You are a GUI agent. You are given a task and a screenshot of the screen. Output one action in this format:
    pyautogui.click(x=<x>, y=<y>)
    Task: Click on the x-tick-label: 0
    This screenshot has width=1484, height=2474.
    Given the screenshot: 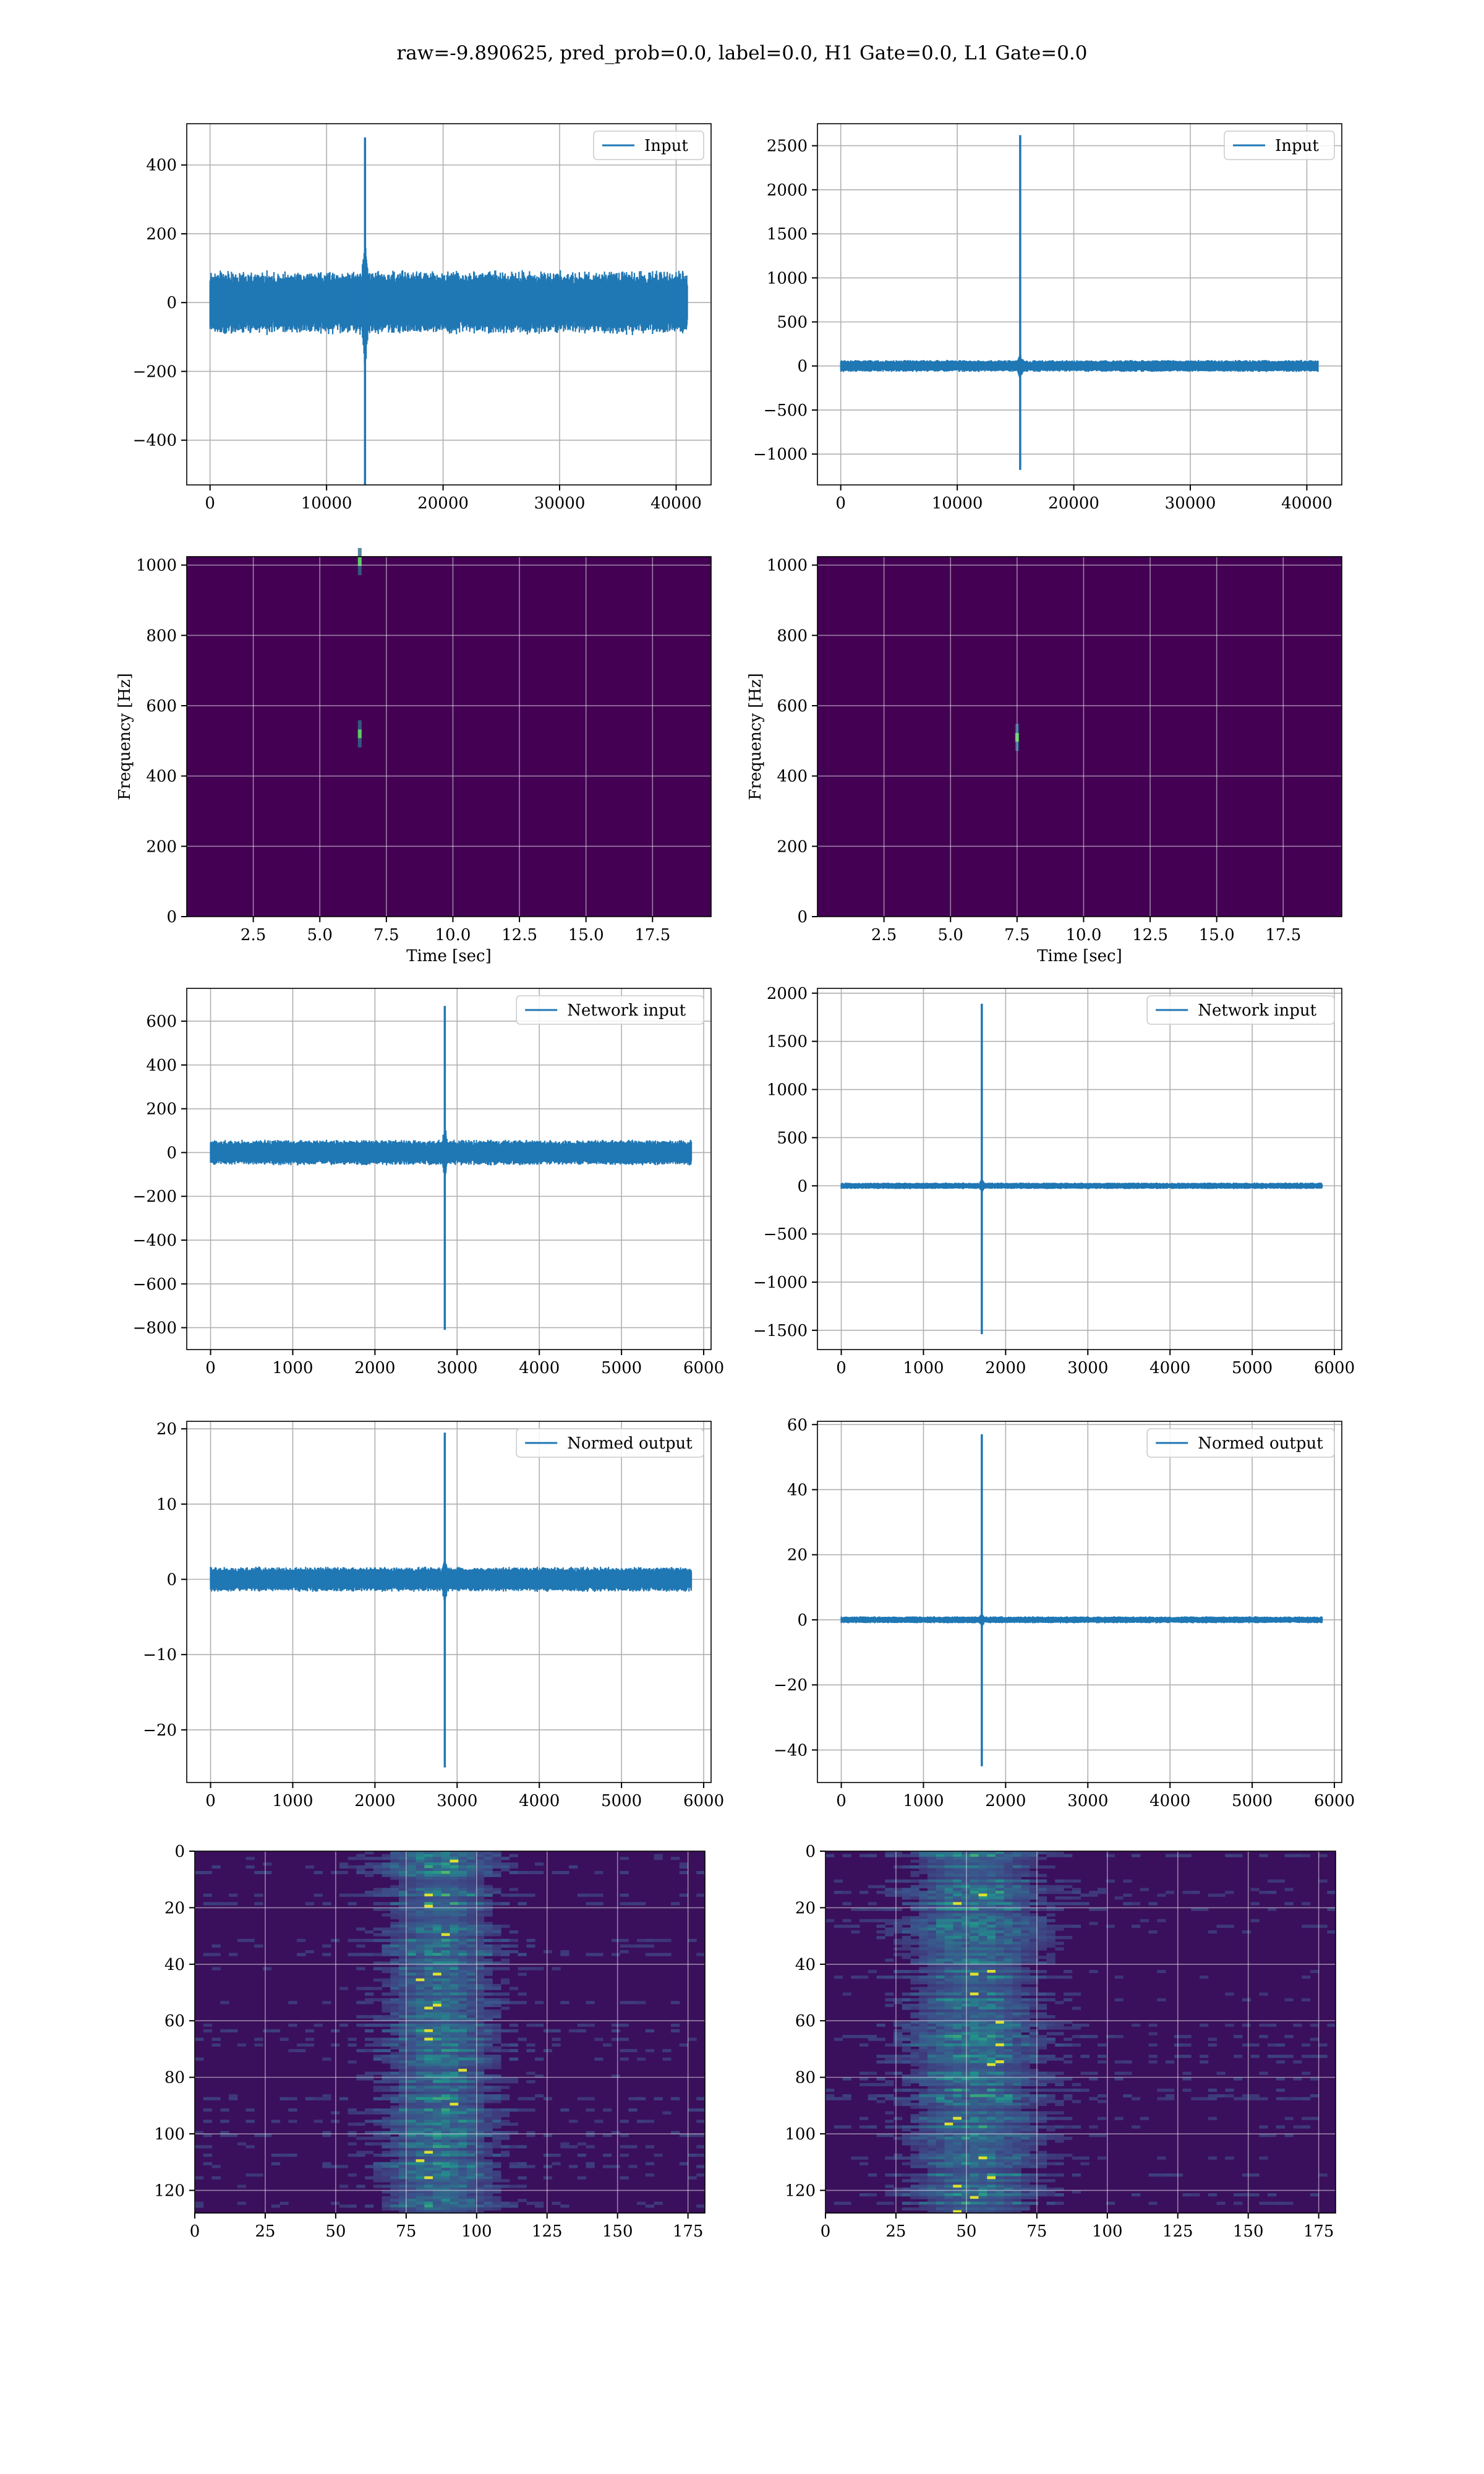 What is the action you would take?
    pyautogui.click(x=210, y=503)
    